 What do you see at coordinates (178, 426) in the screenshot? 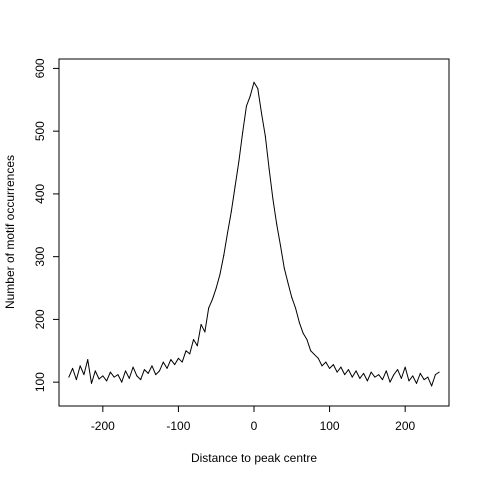
I see `x-tick-label: -100` at bounding box center [178, 426].